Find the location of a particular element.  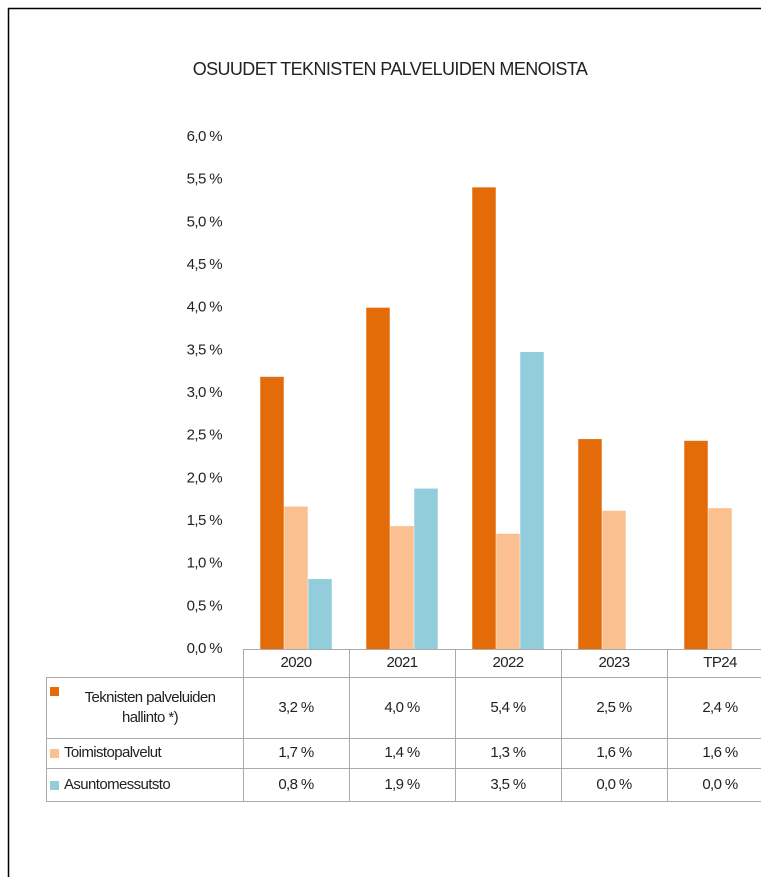

y-tick-label: 5,5 % is located at coordinates (205, 179).